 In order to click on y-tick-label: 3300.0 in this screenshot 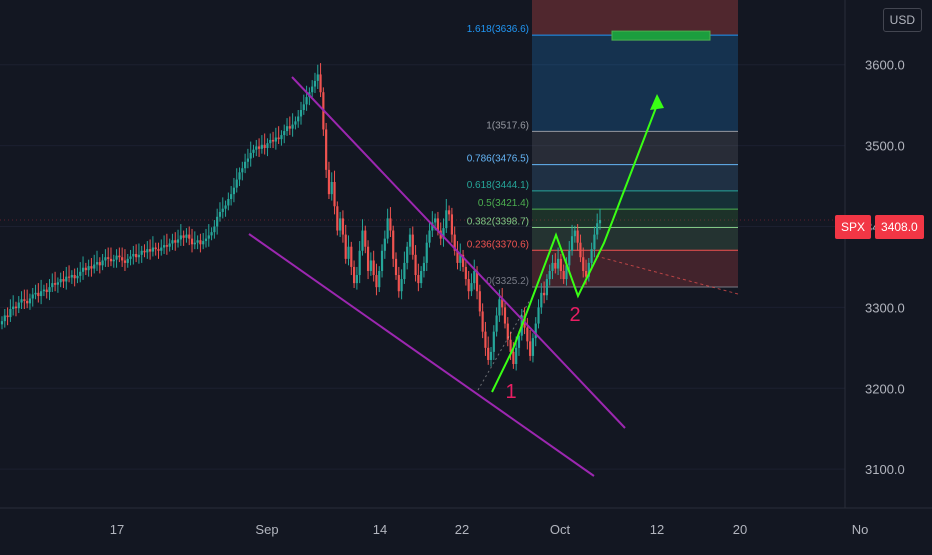, I will do `click(885, 307)`.